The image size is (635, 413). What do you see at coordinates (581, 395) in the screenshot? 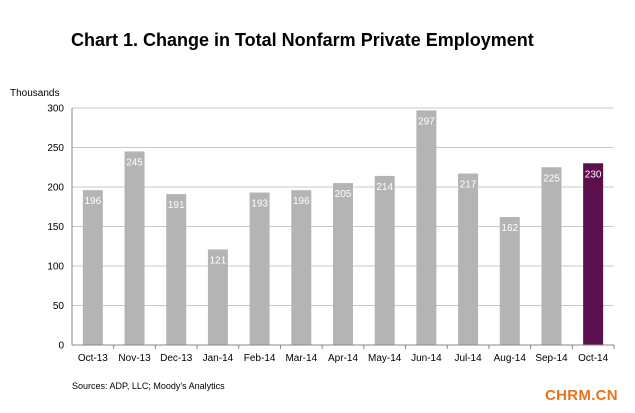
I see `watermark-logo: CHRM.CN` at bounding box center [581, 395].